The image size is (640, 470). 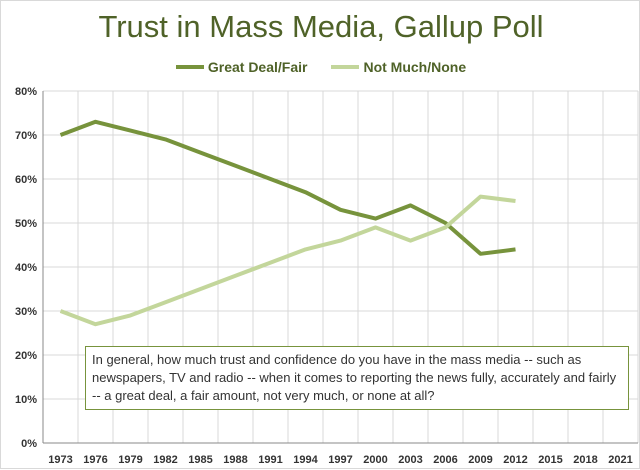 I want to click on x-tick-label: 1982, so click(x=165, y=460).